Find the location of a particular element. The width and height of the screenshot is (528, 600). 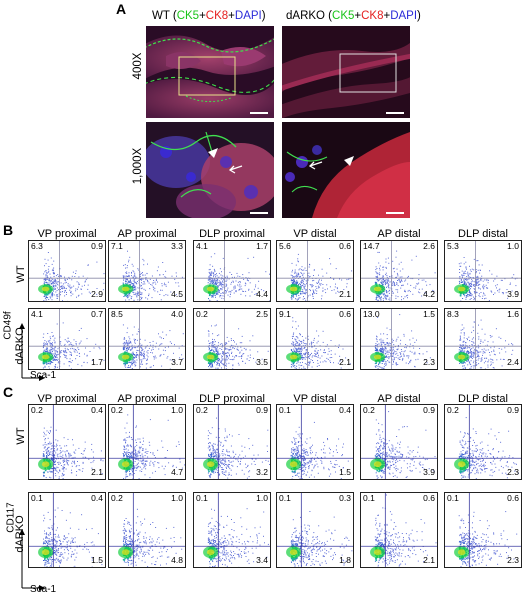

plus-sign: + is located at coordinates (202, 16).